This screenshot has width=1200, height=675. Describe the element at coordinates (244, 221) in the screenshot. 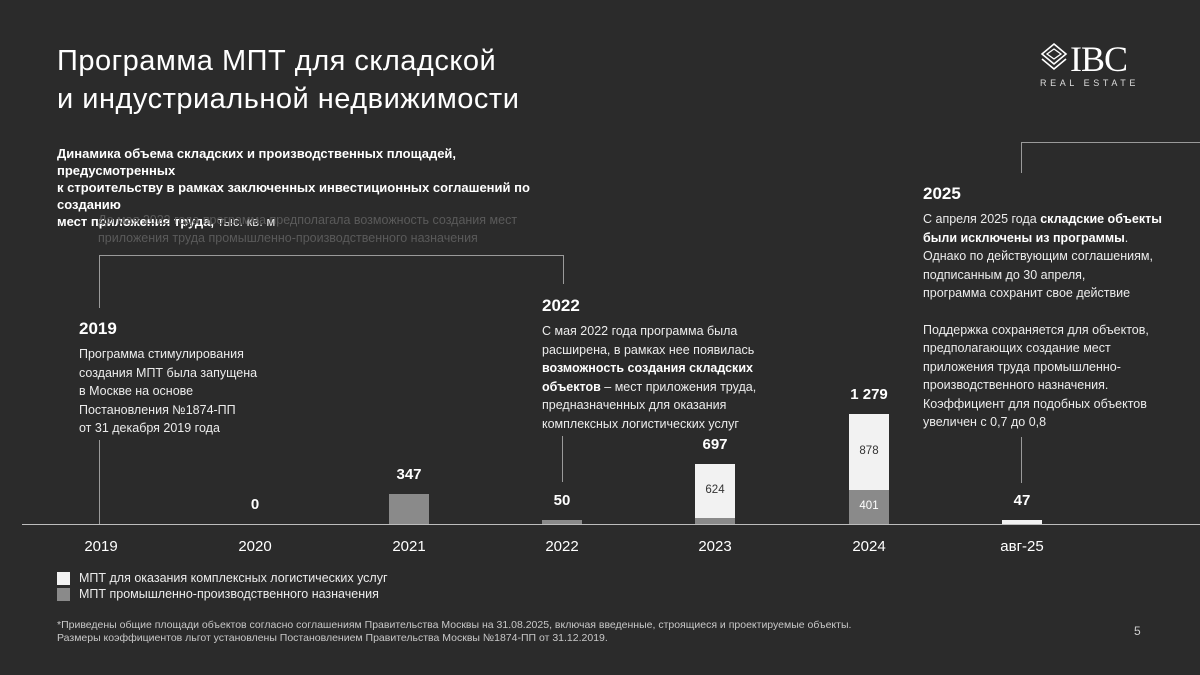

I see `subtitle-unit: тыс. кв. м` at that location.